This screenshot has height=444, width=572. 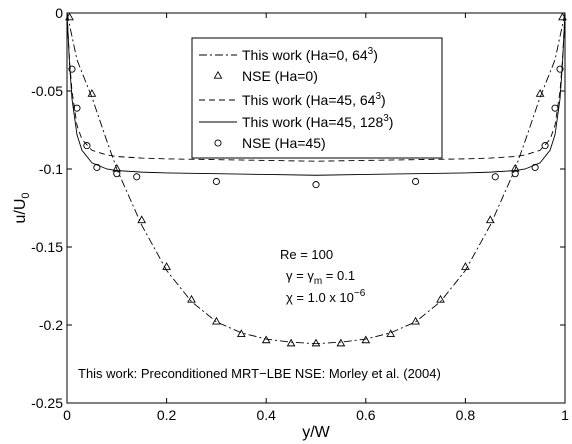 What do you see at coordinates (280, 76) in the screenshot?
I see `legend-label: NSE (Ha=0)` at bounding box center [280, 76].